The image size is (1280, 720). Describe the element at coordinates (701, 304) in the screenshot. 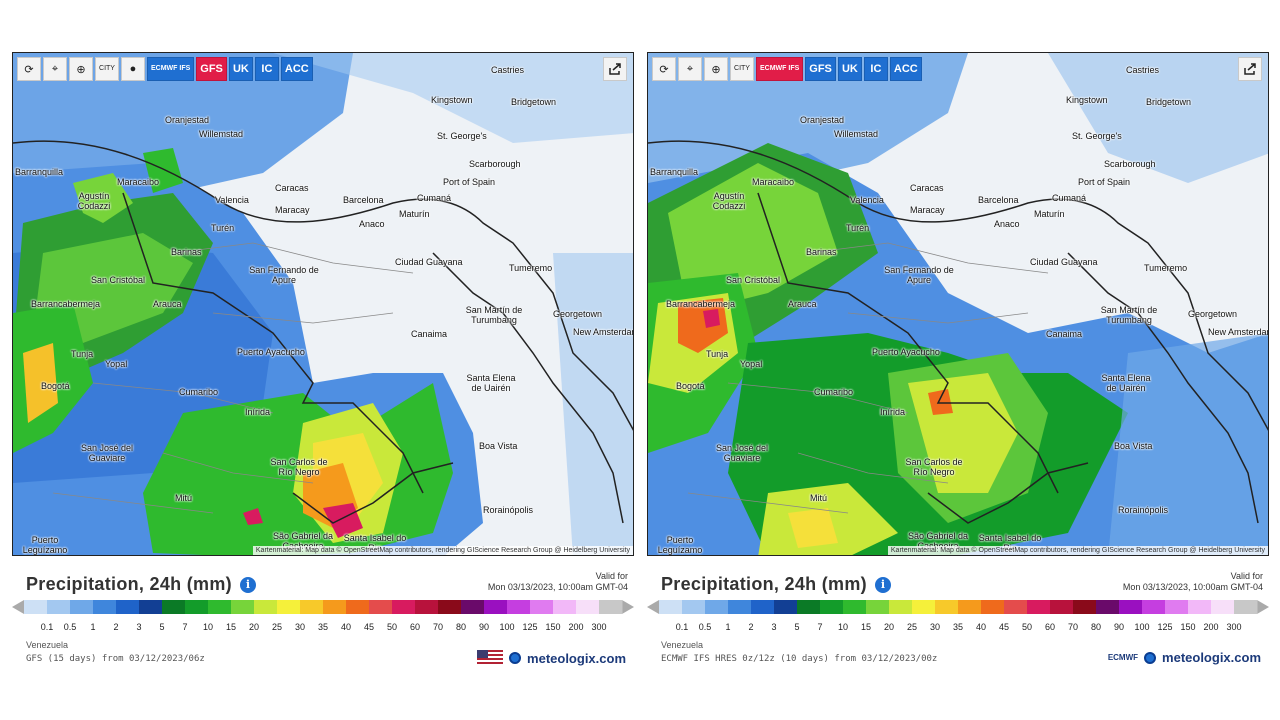

I see `city-label: Barrancabermeja` at that location.